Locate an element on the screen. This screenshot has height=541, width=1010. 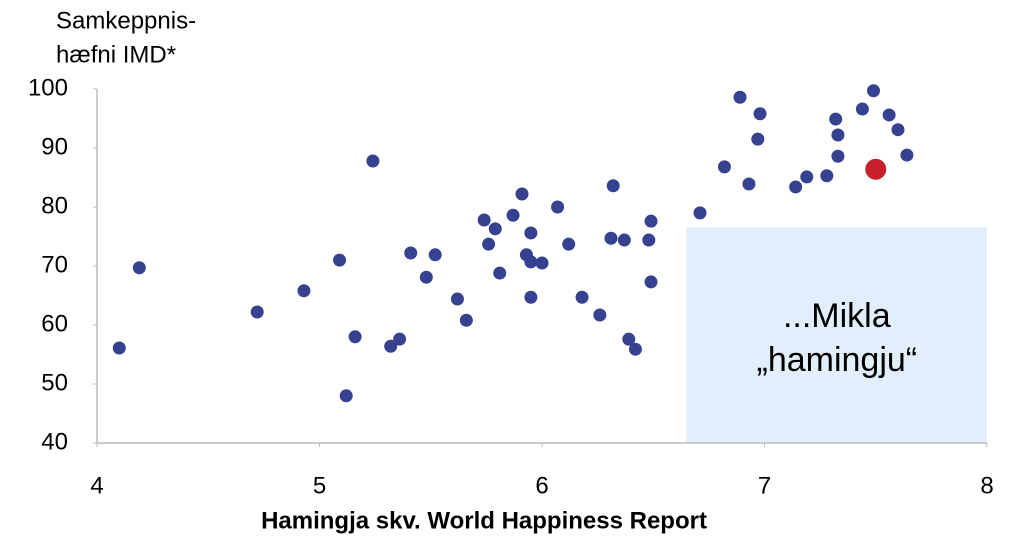
highlight-point is located at coordinates (876, 169).